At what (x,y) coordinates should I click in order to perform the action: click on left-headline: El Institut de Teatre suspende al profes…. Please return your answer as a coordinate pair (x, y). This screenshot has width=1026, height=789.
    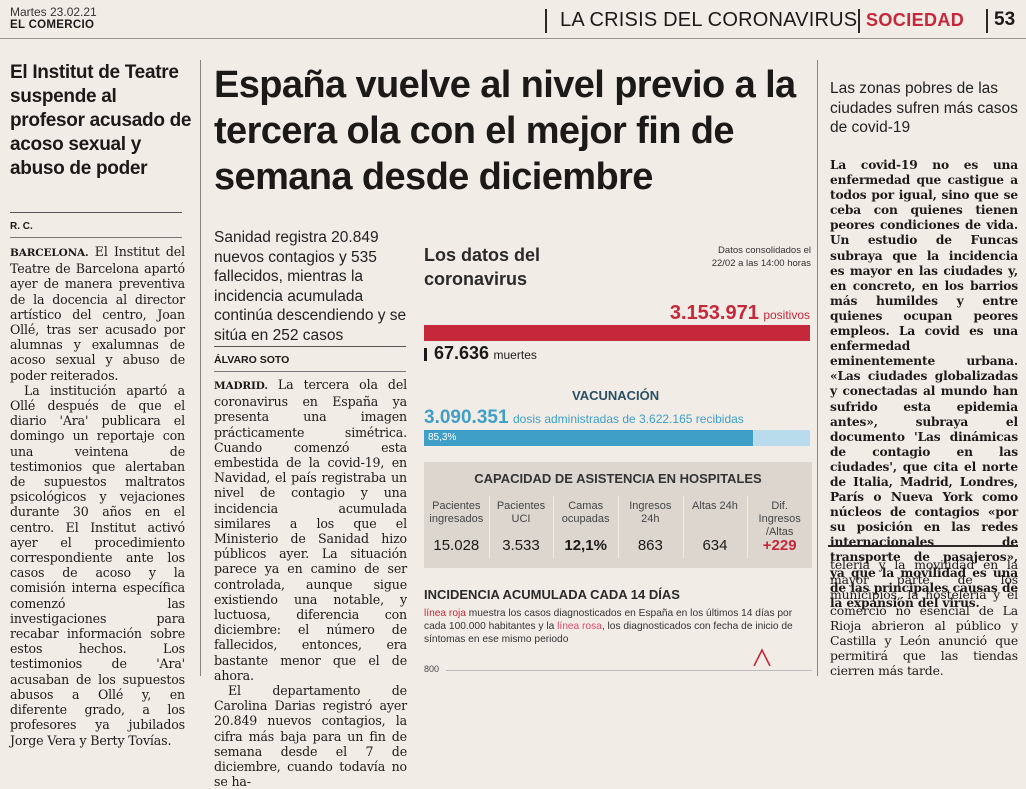
    Looking at the image, I should click on (101, 120).